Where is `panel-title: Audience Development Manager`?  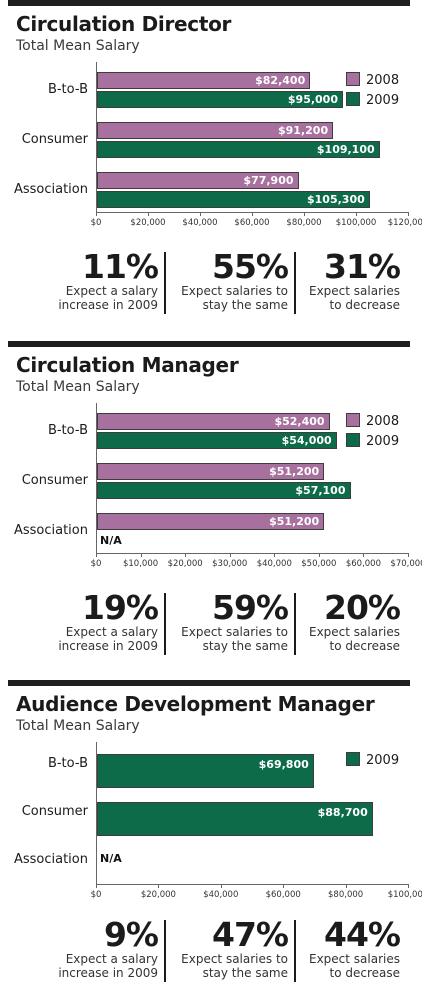 panel-title: Audience Development Manager is located at coordinates (195, 704).